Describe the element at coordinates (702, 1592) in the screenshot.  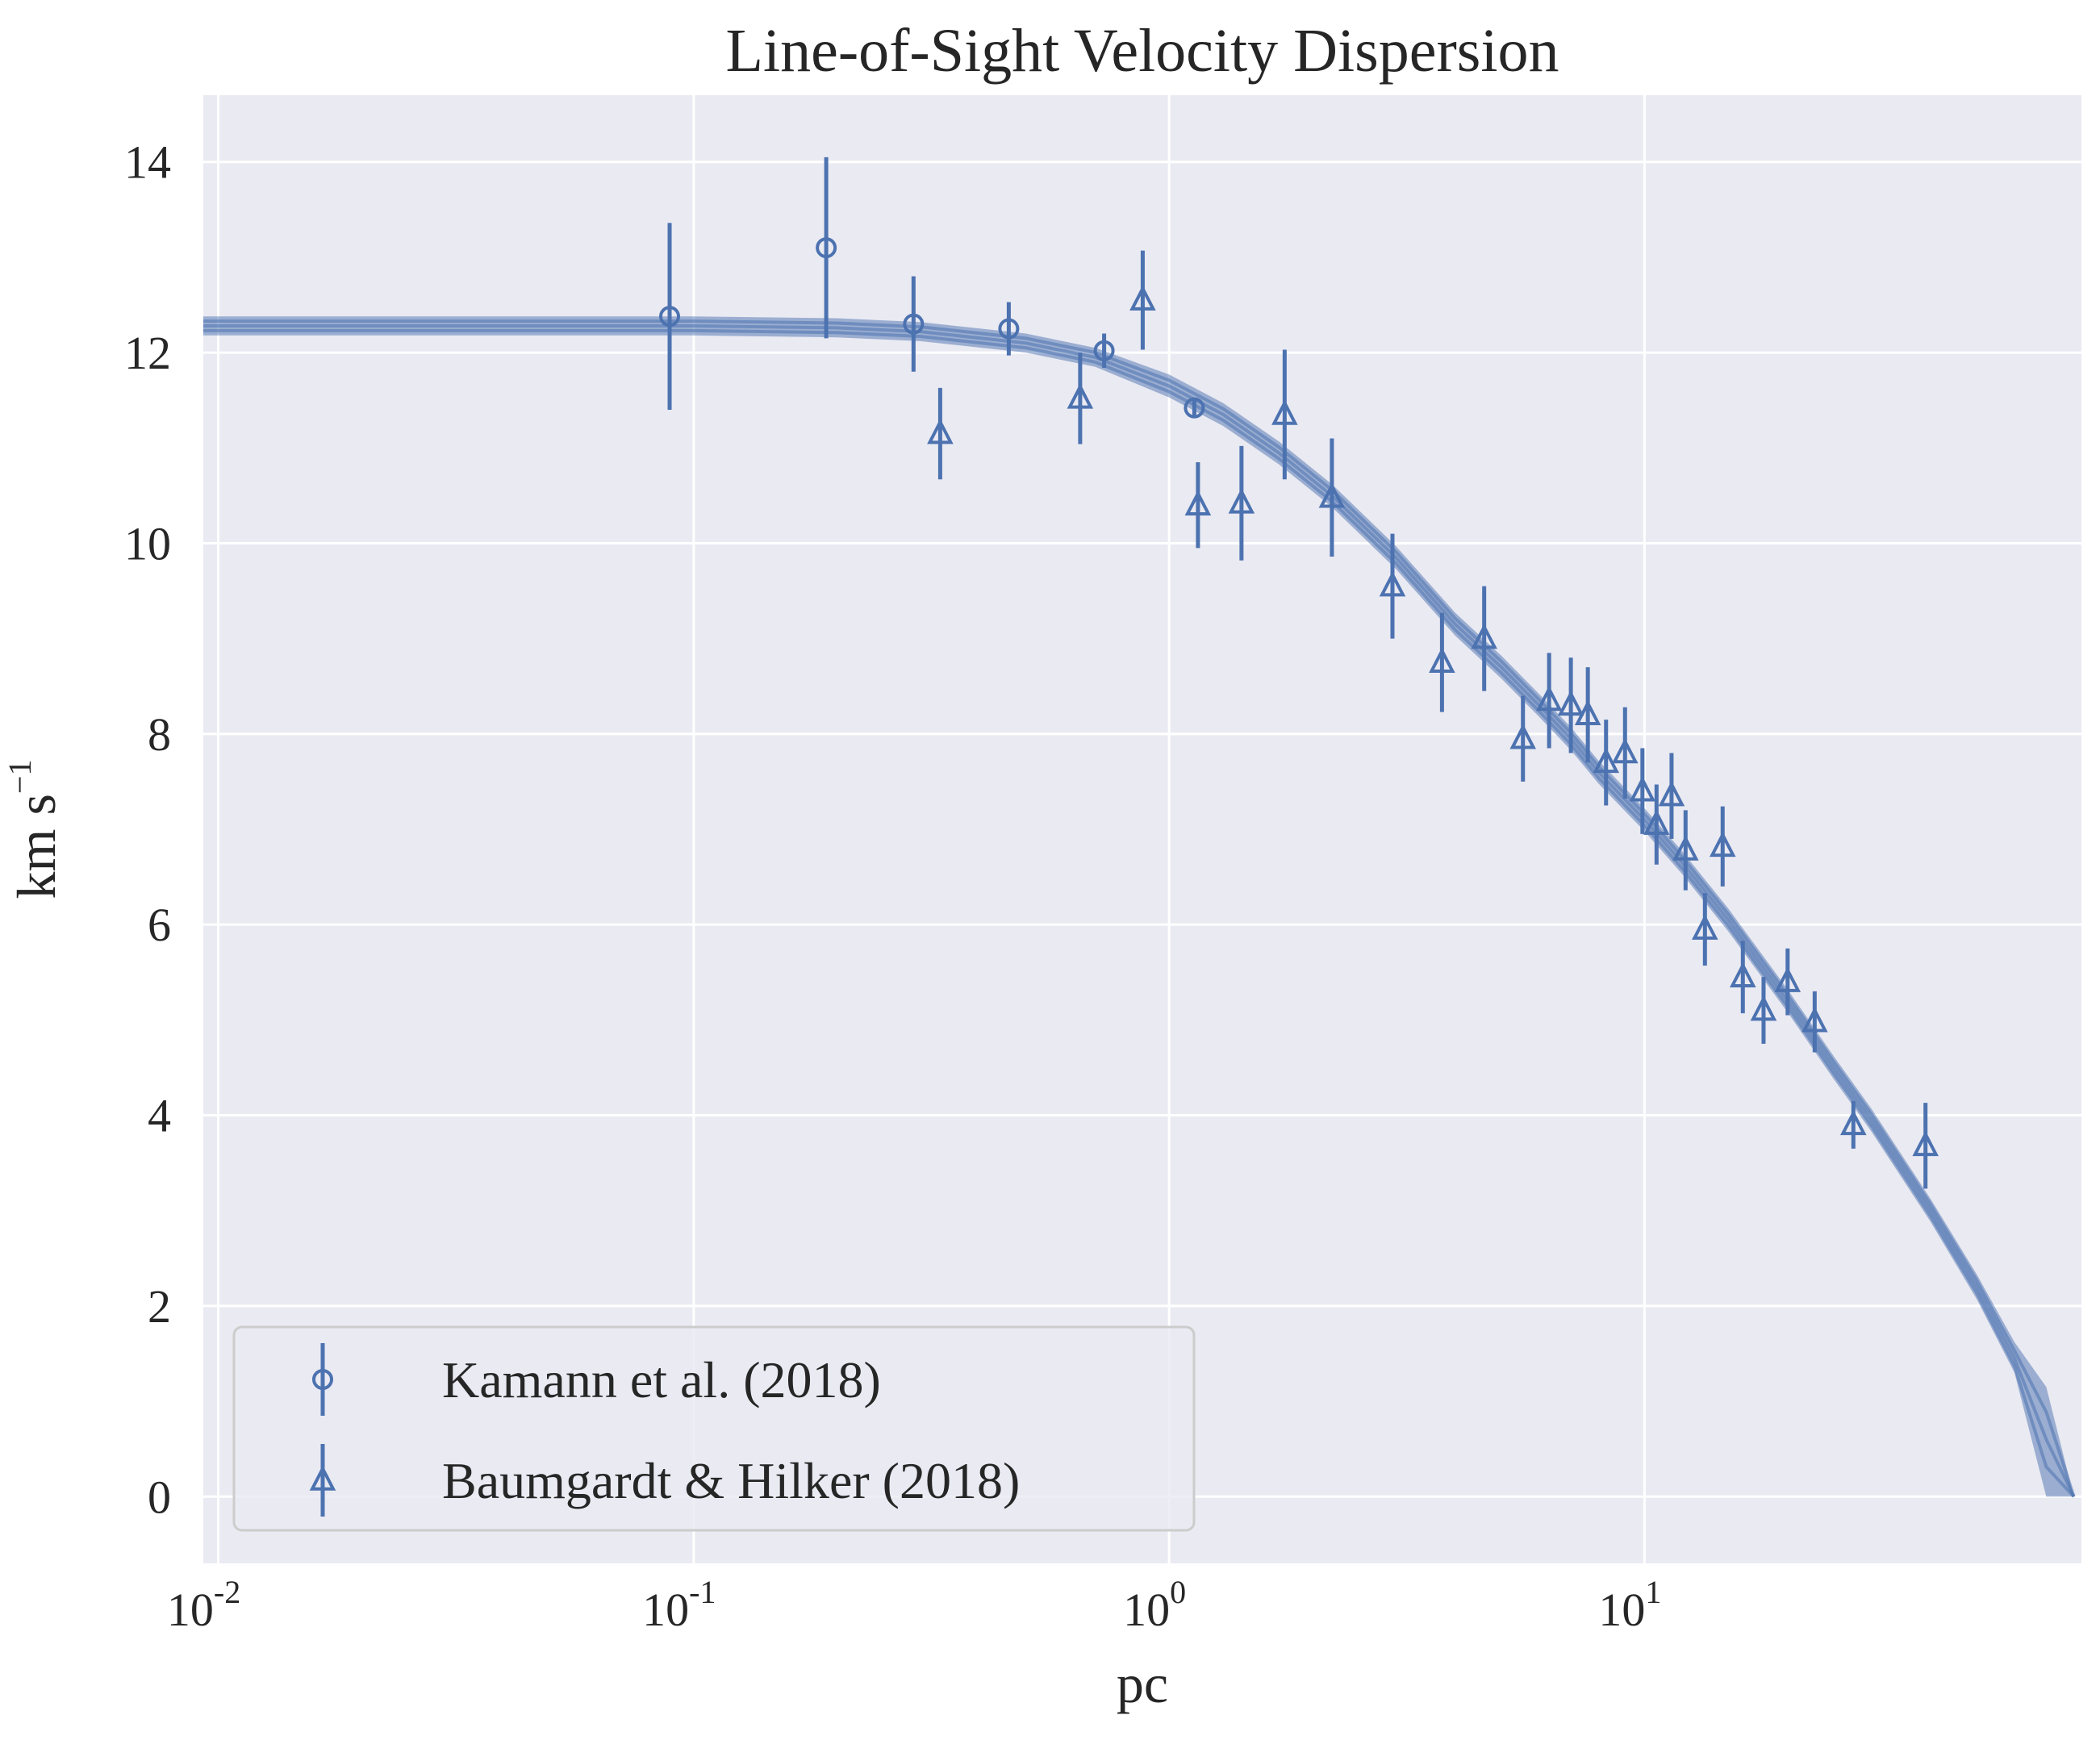
I see `x-tick-exponent: -1` at that location.